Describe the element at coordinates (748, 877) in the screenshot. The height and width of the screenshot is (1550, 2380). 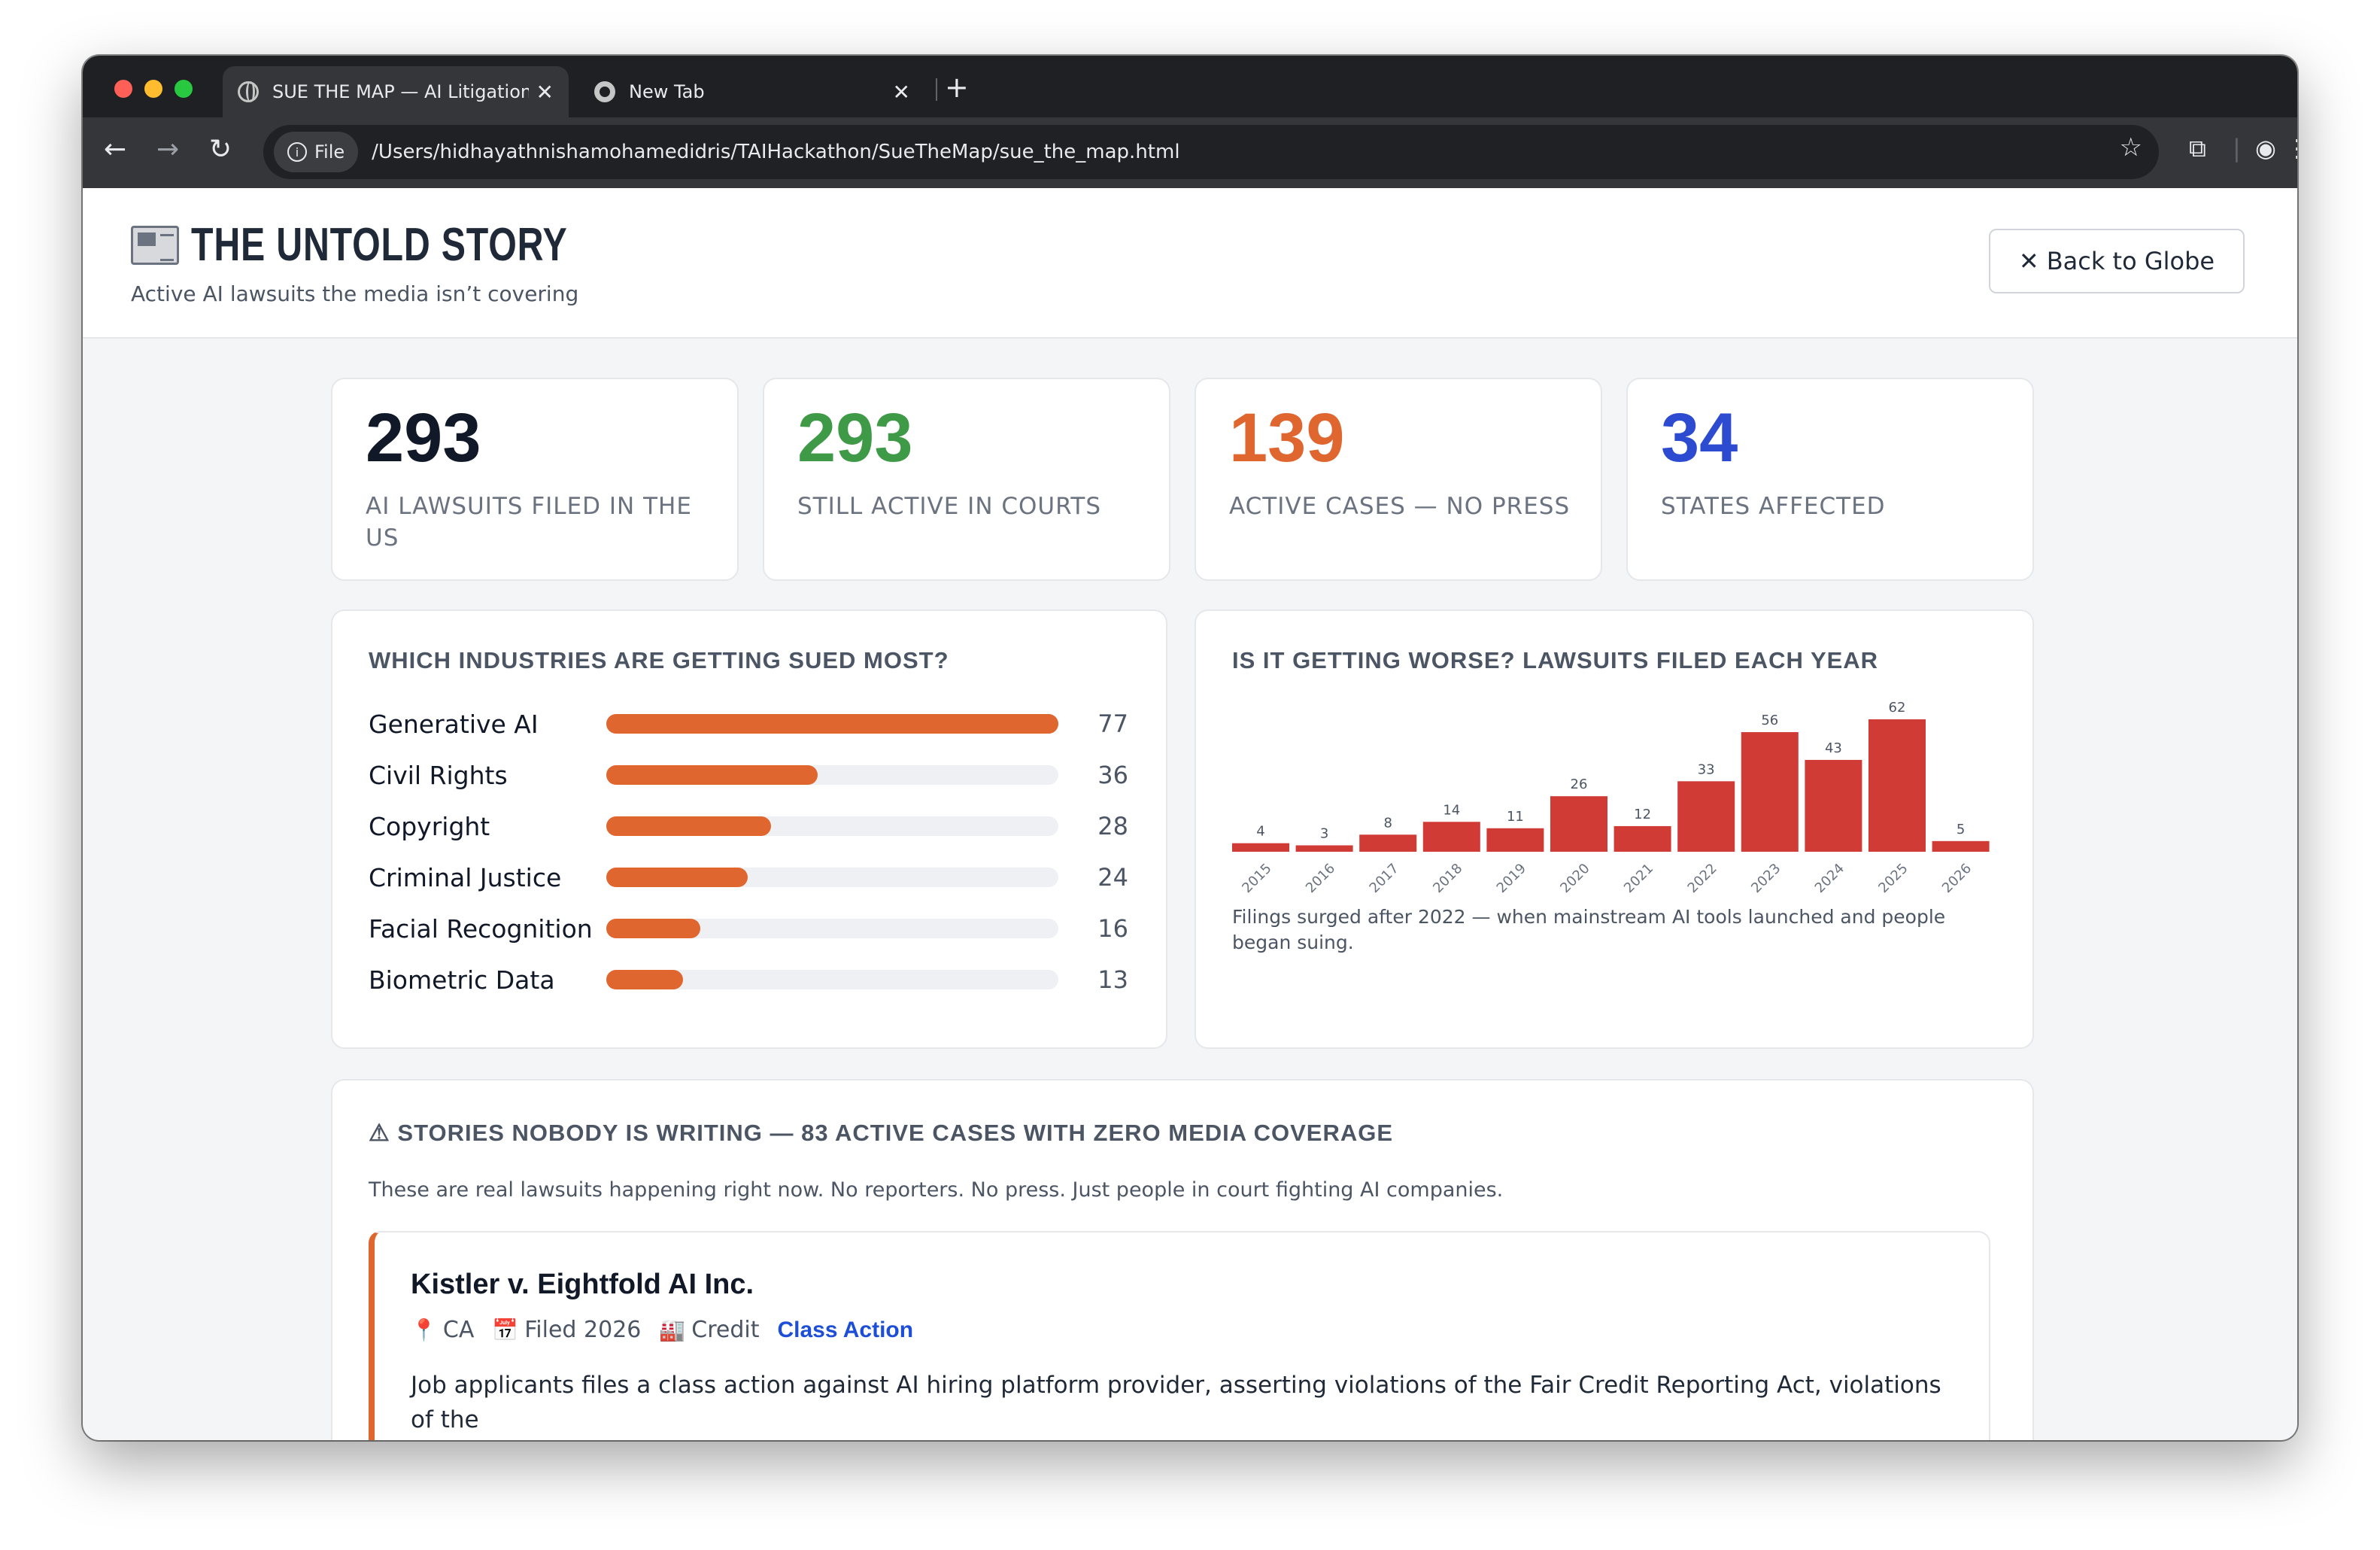
I see `industry-row: Criminal Justice 24` at that location.